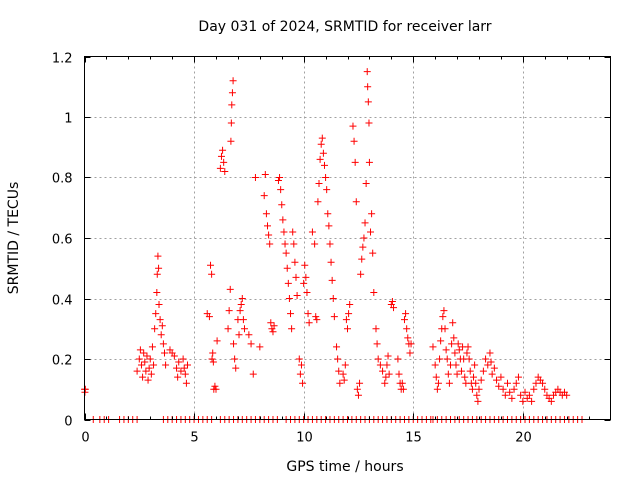 The image size is (640, 480). Describe the element at coordinates (62, 301) in the screenshot. I see `y-tick-label: 0.4` at that location.